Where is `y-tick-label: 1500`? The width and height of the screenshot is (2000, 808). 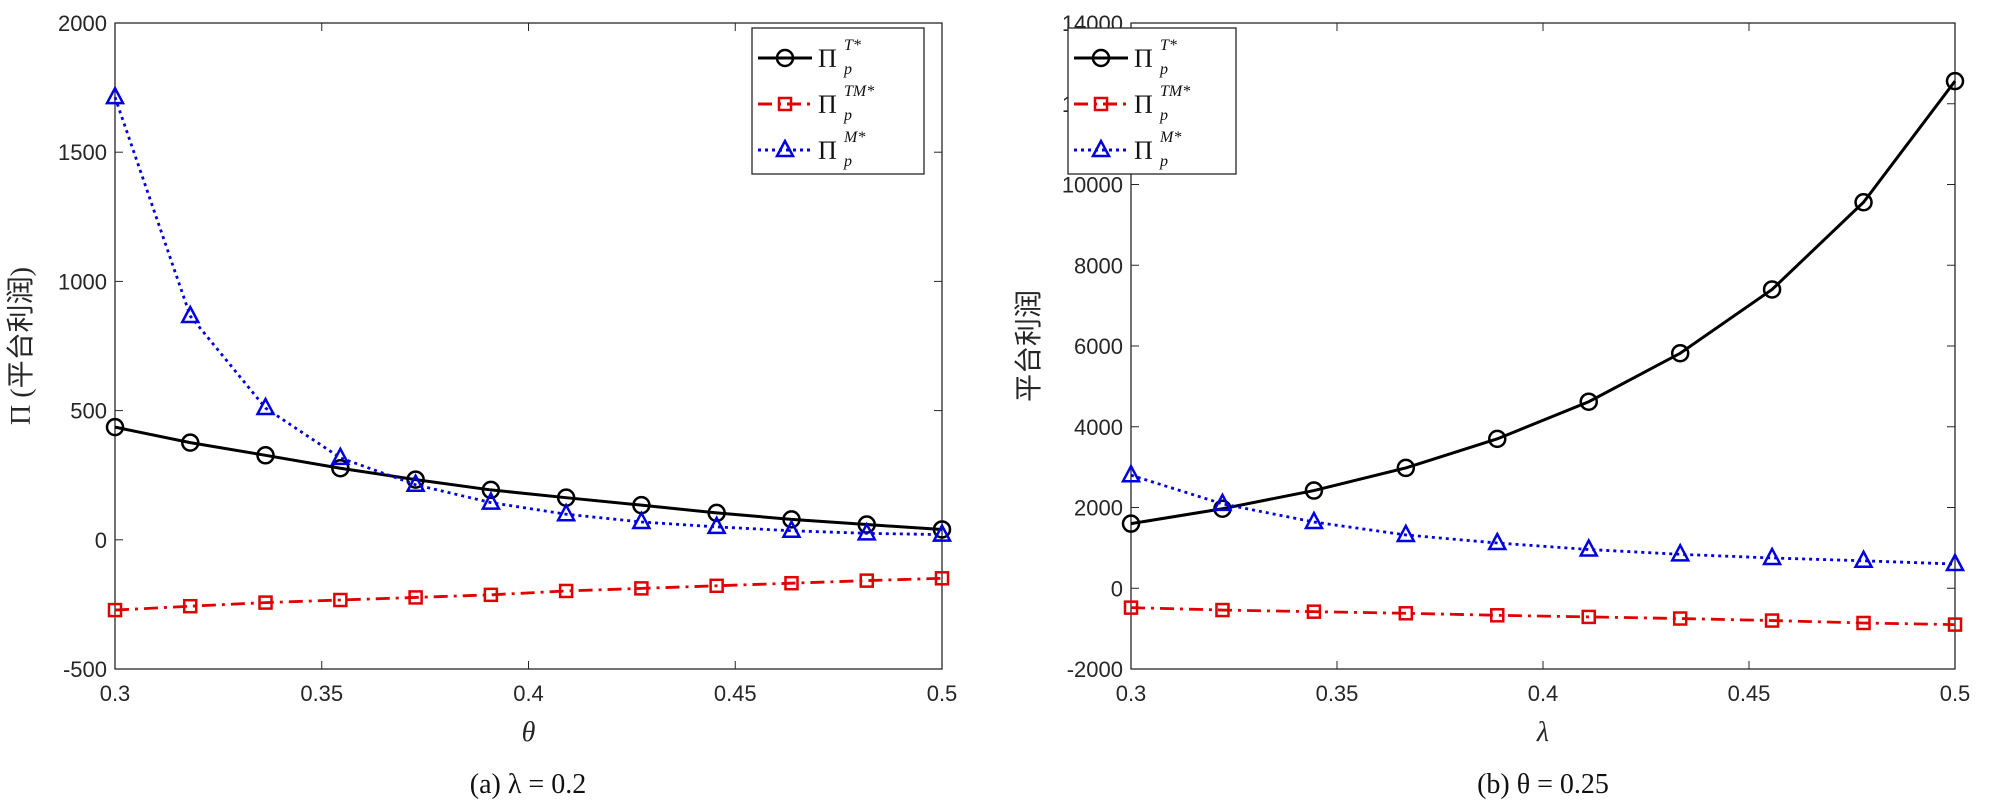 y-tick-label: 1500 is located at coordinates (82, 152).